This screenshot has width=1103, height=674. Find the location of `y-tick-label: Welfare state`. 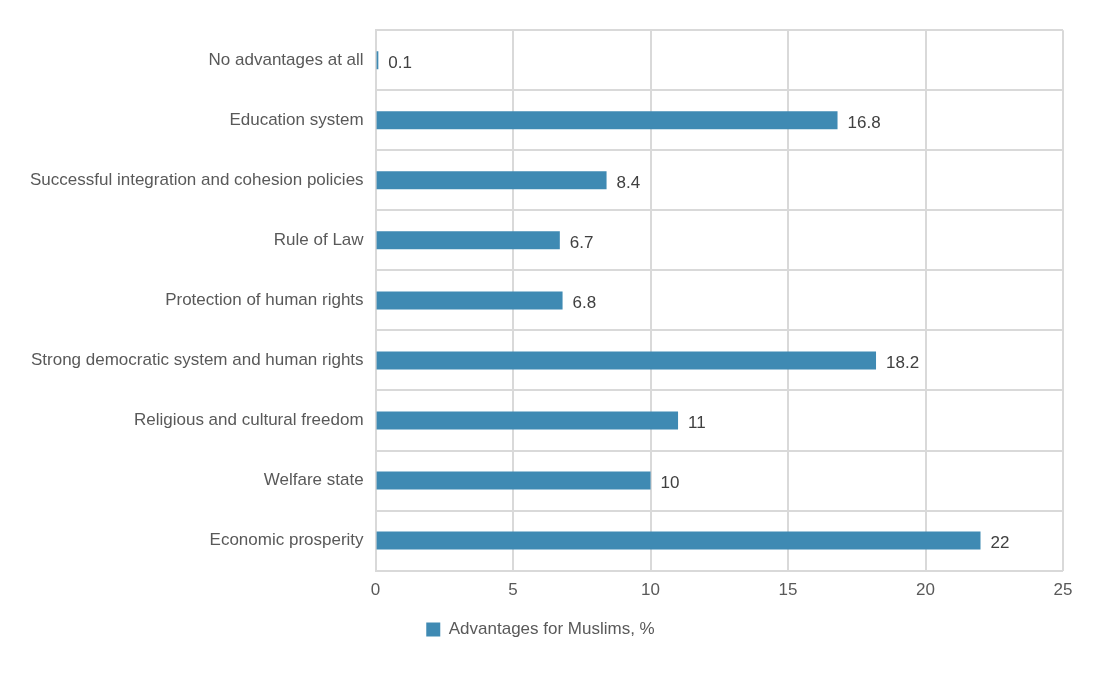

y-tick-label: Welfare state is located at coordinates (313, 480).